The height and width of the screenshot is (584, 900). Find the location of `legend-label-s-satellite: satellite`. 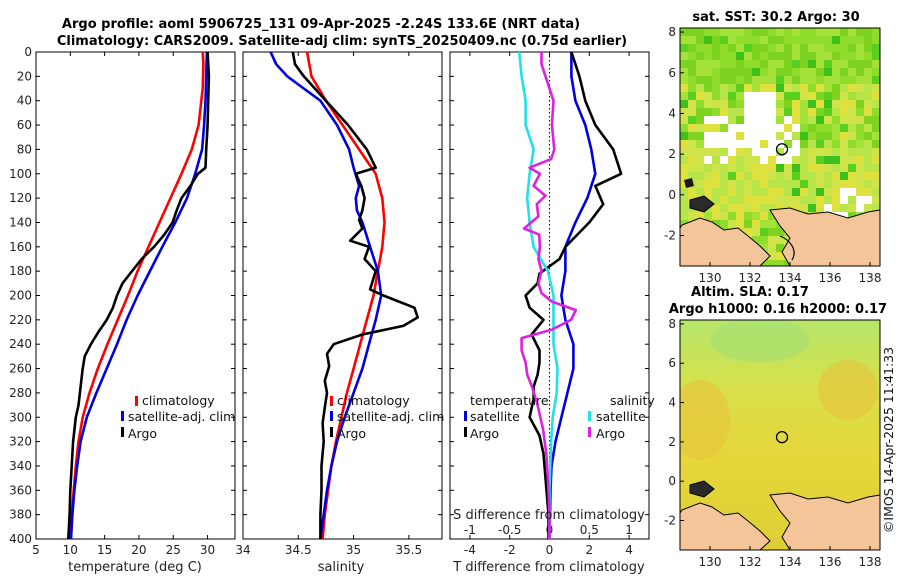

legend-label-s-satellite: satellite is located at coordinates (621, 416).